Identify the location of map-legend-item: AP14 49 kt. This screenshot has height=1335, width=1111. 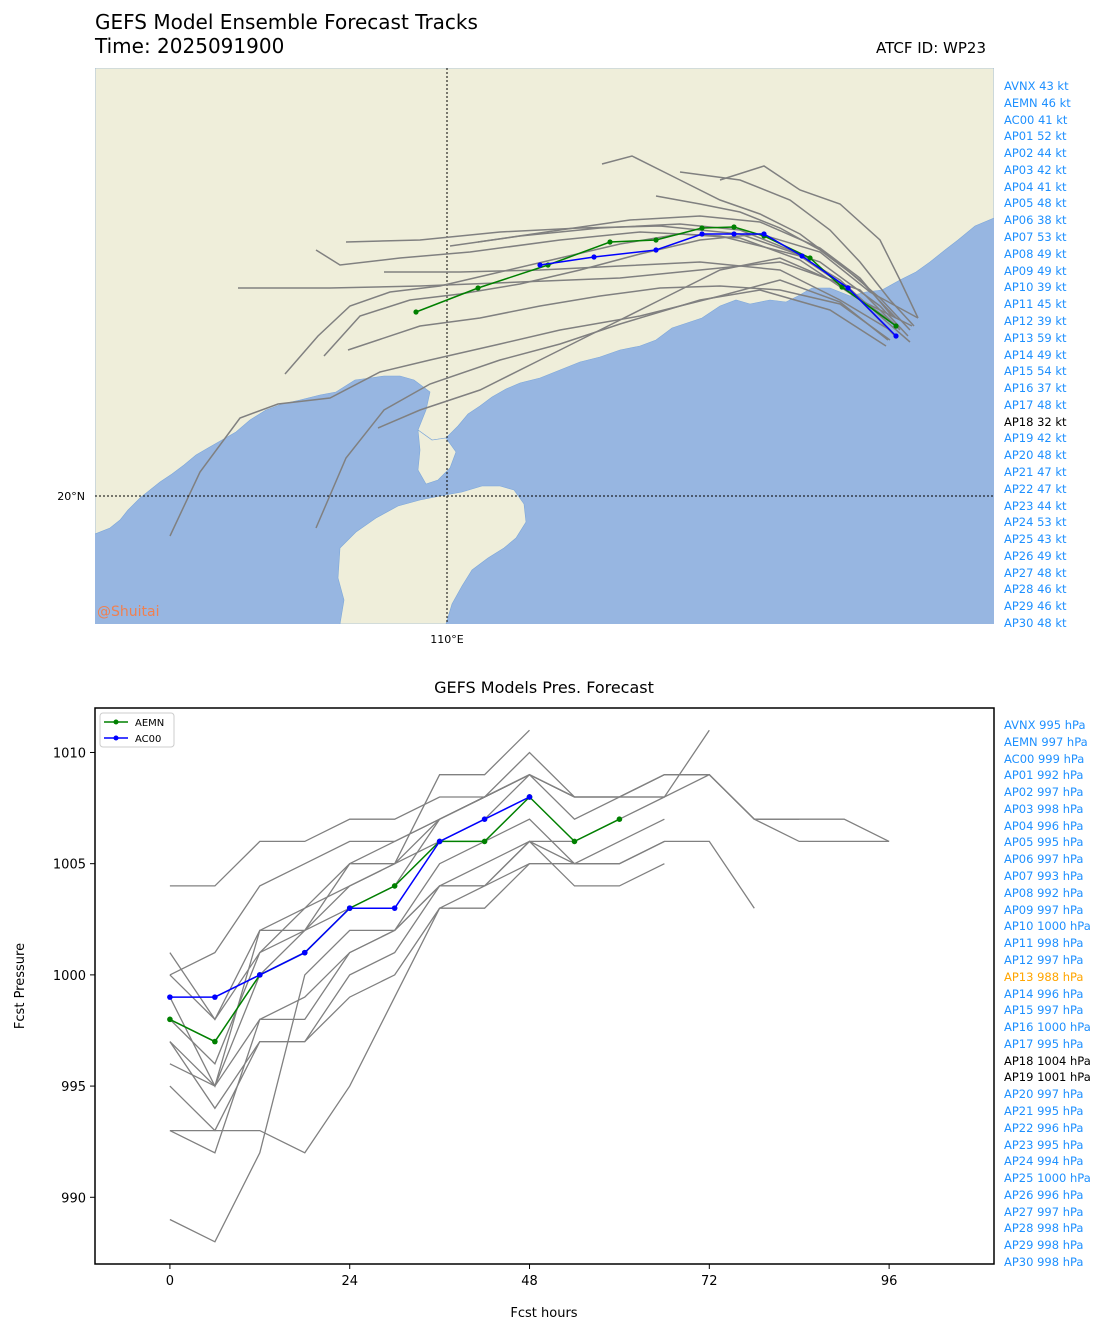
(1035, 354).